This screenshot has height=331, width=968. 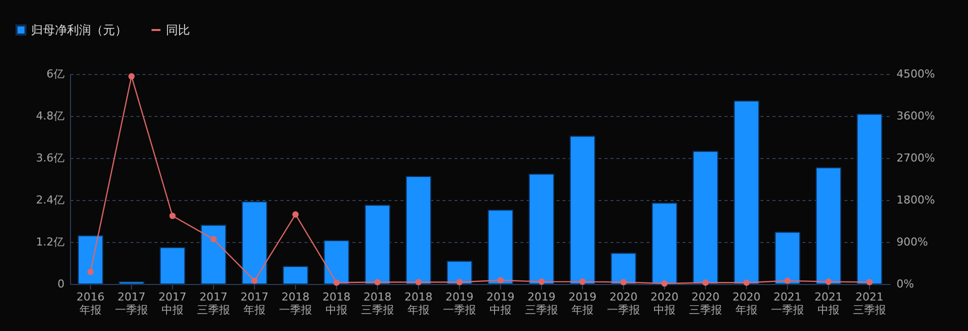 What do you see at coordinates (254, 303) in the screenshot?
I see `x-tick-label: 2017 年报` at bounding box center [254, 303].